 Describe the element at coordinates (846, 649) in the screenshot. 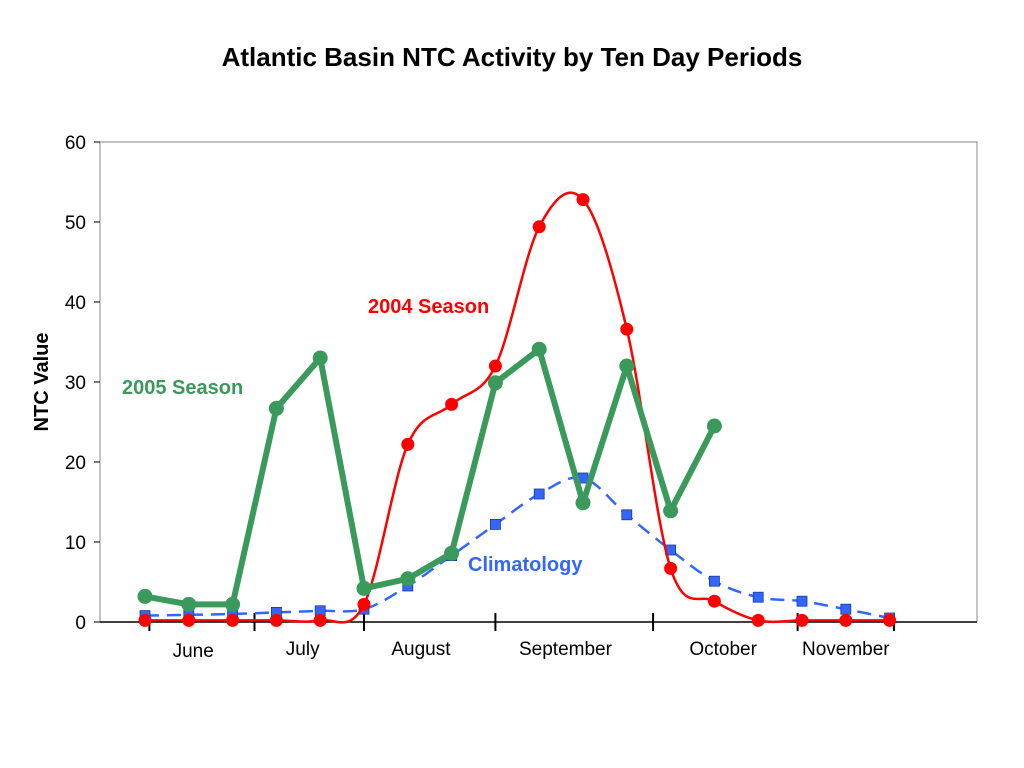

I see `x-month-label: November` at that location.